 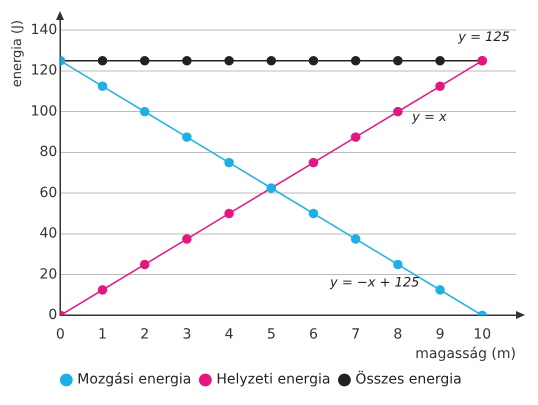 I want to click on x-tick-label: 3, so click(x=187, y=334).